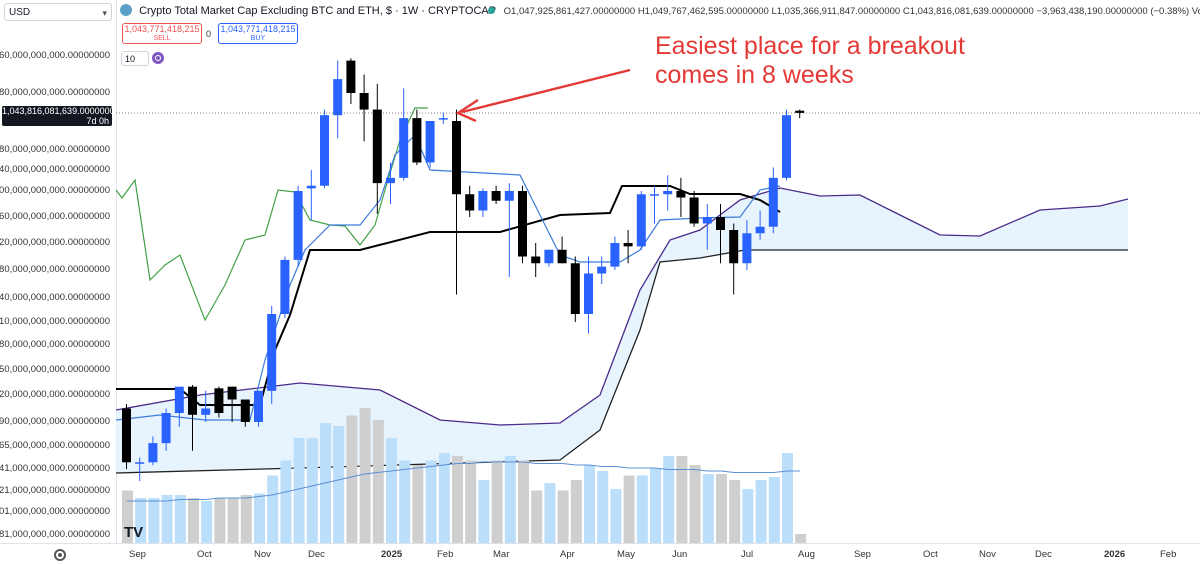 This screenshot has width=1200, height=564. I want to click on x-tick-label: Oct, so click(930, 554).